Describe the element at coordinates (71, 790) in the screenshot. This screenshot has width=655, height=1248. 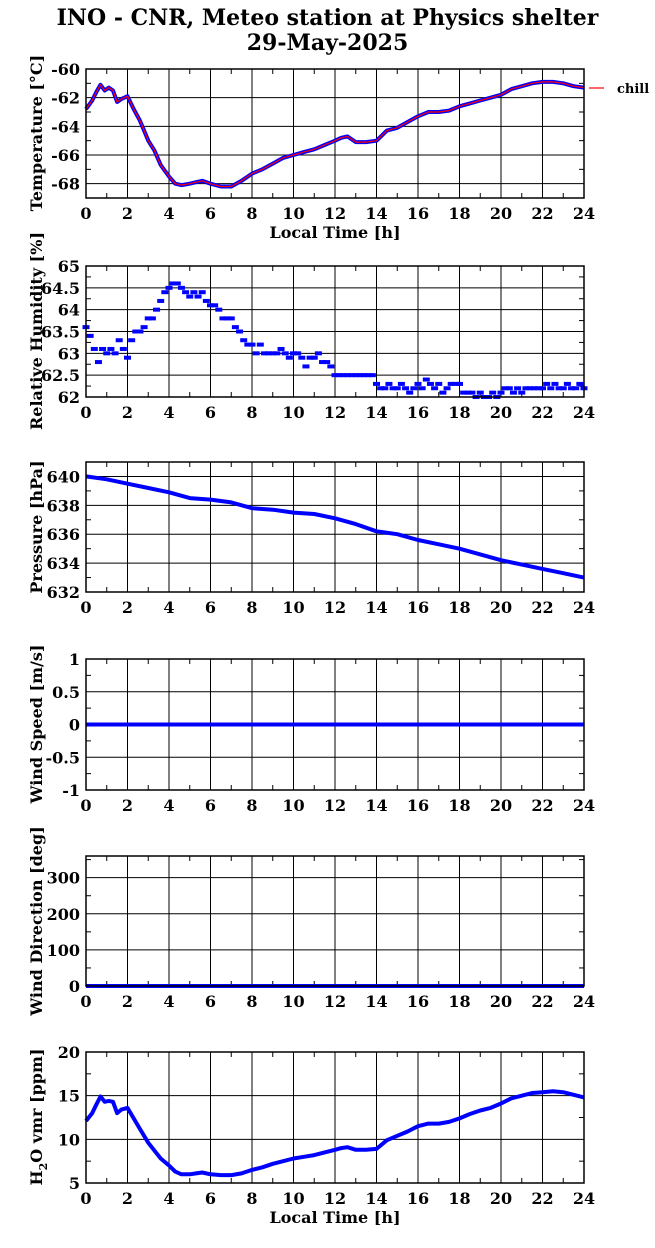
I see `y-tick-label: -1` at that location.